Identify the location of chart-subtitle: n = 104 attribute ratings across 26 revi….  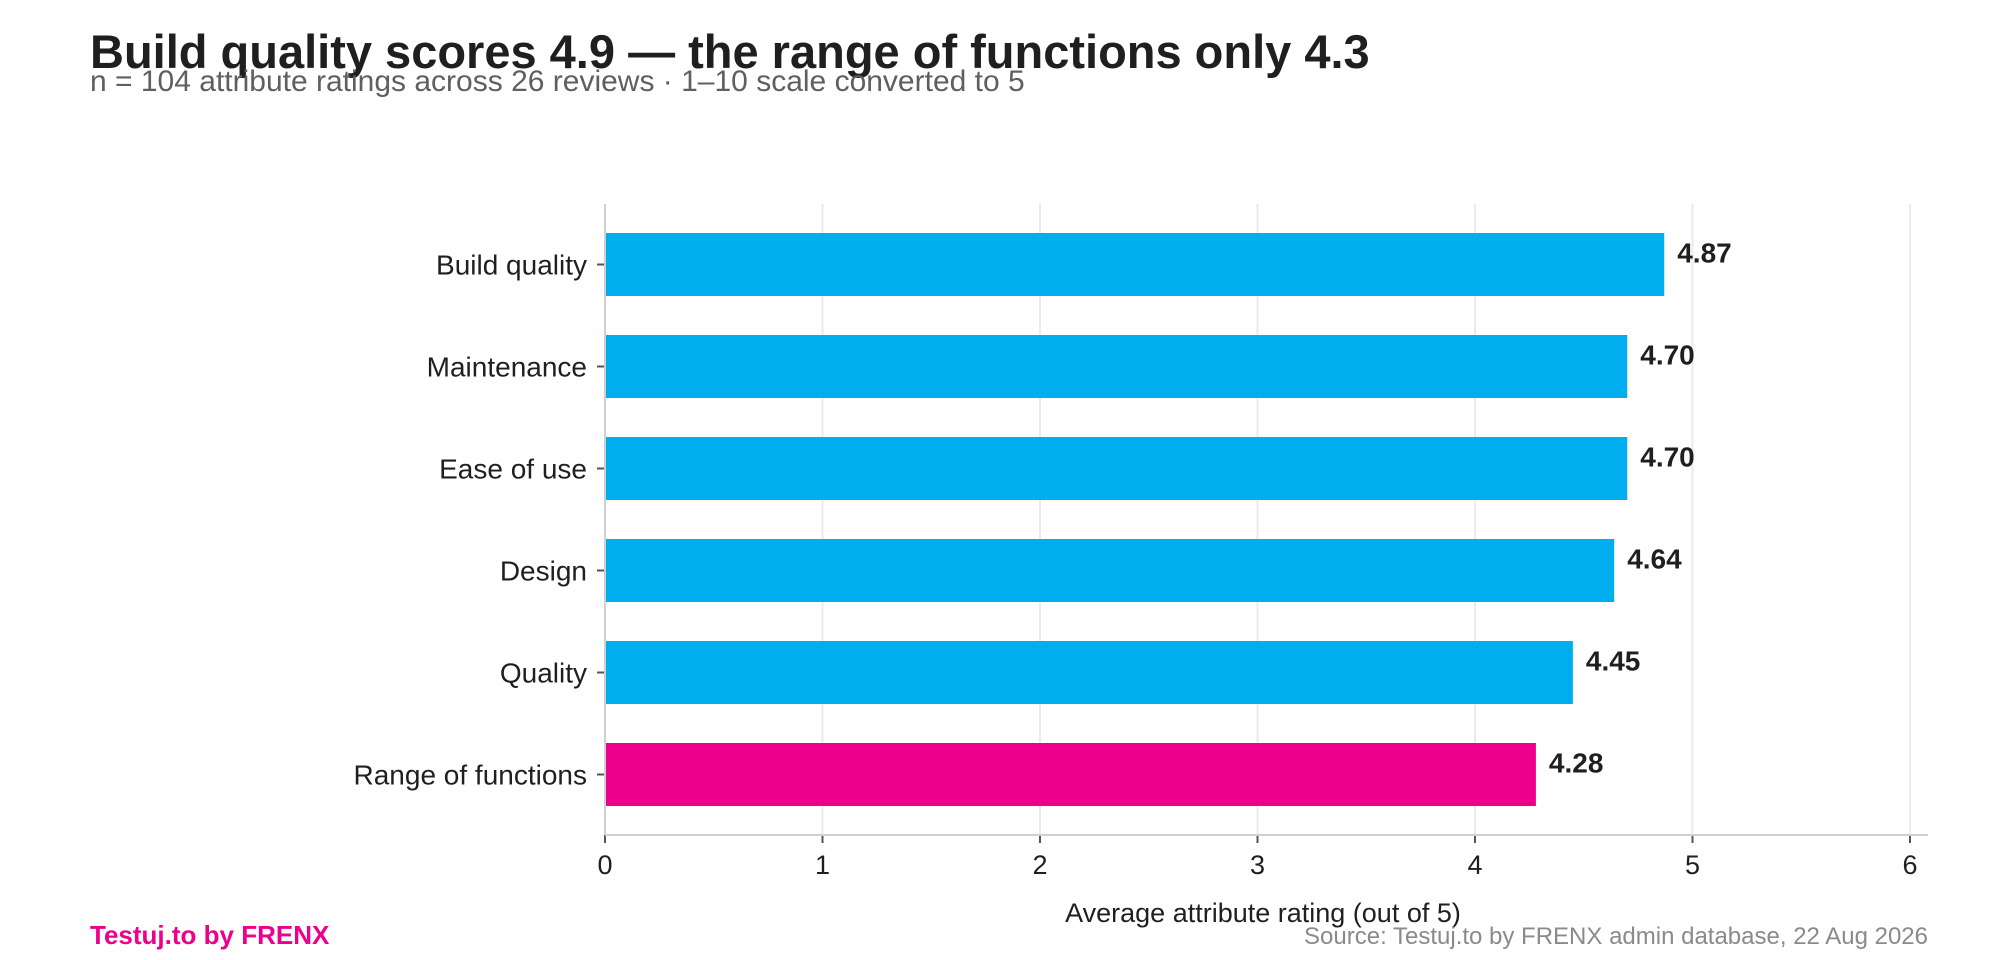
(557, 81).